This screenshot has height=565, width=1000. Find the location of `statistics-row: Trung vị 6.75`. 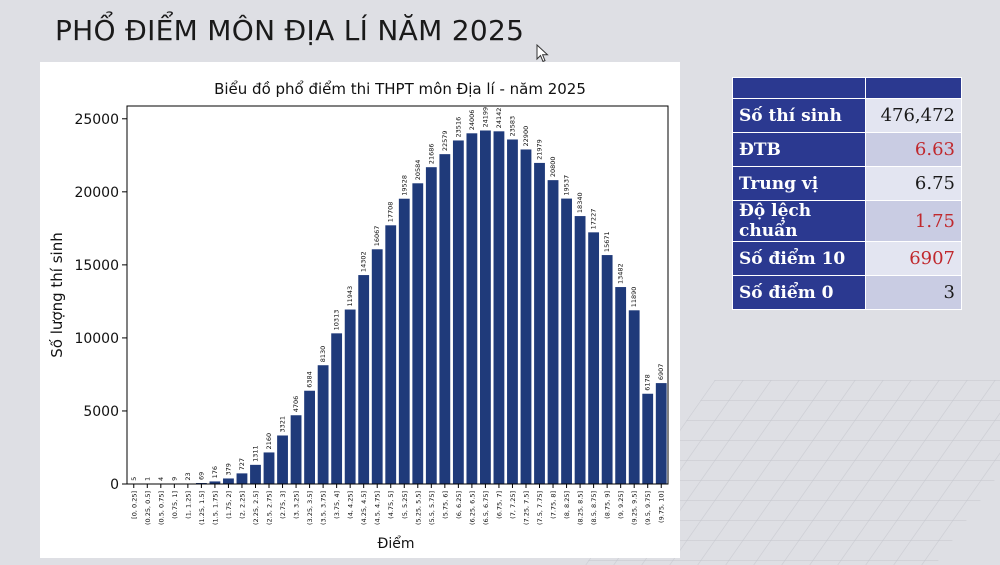

statistics-row: Trung vị 6.75 is located at coordinates (847, 183).